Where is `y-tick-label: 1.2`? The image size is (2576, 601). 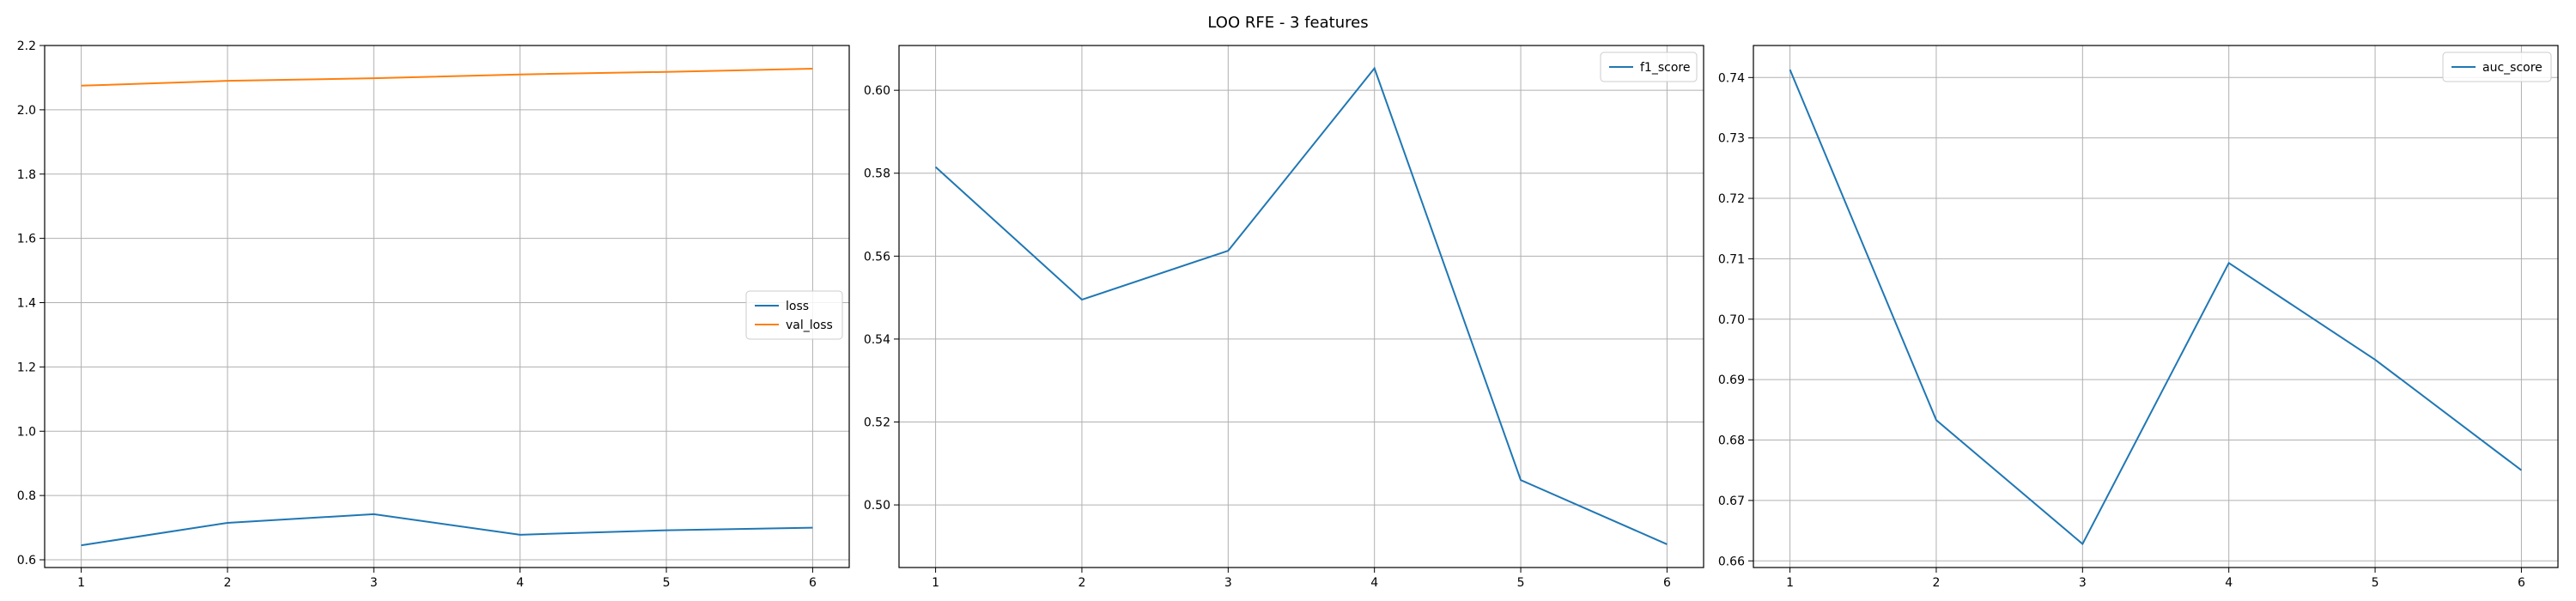 y-tick-label: 1.2 is located at coordinates (27, 367).